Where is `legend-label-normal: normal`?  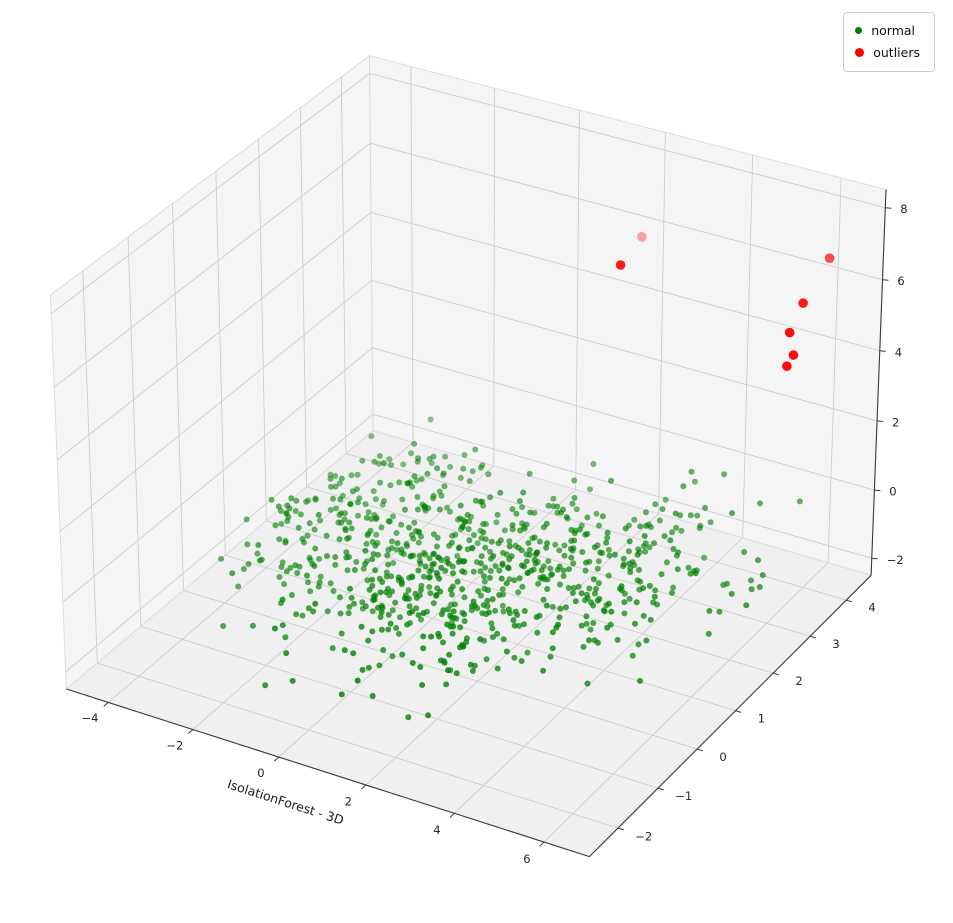
legend-label-normal: normal is located at coordinates (893, 30).